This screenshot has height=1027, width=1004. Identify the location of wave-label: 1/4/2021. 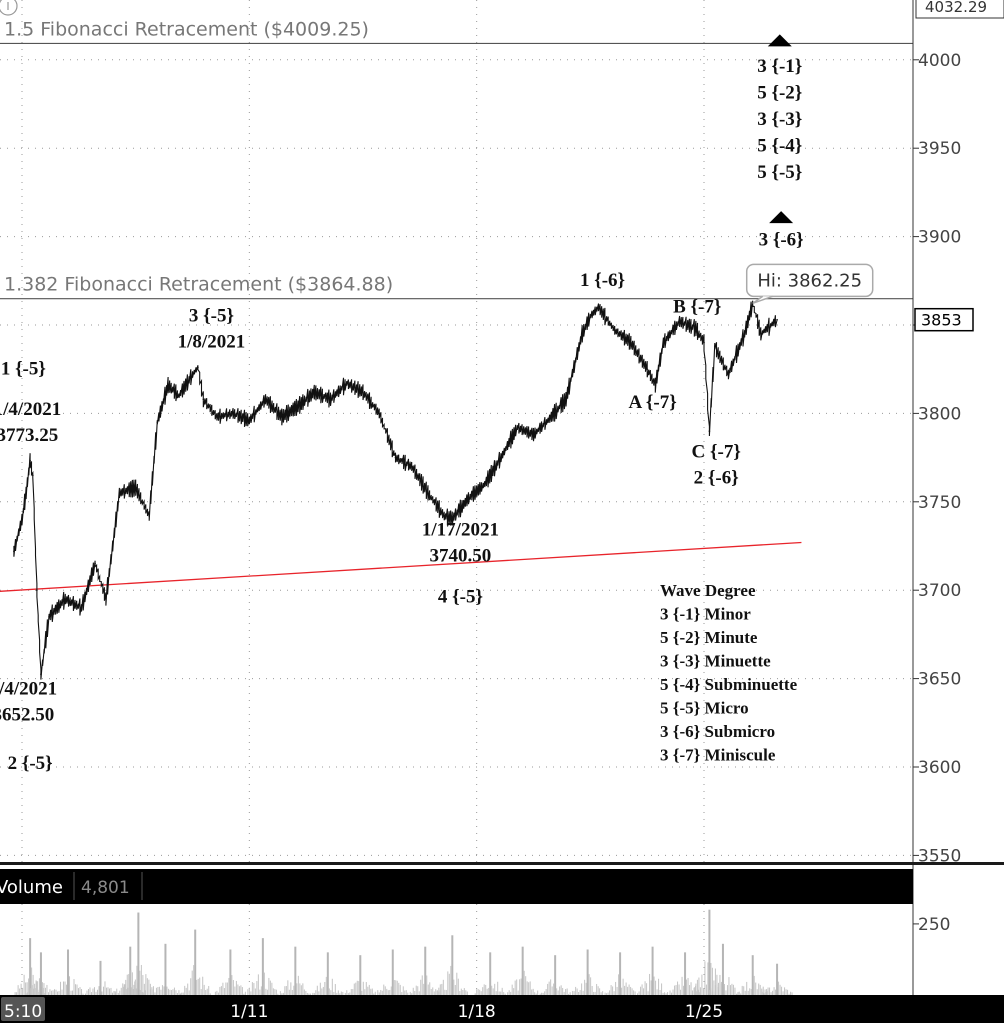
(30, 409).